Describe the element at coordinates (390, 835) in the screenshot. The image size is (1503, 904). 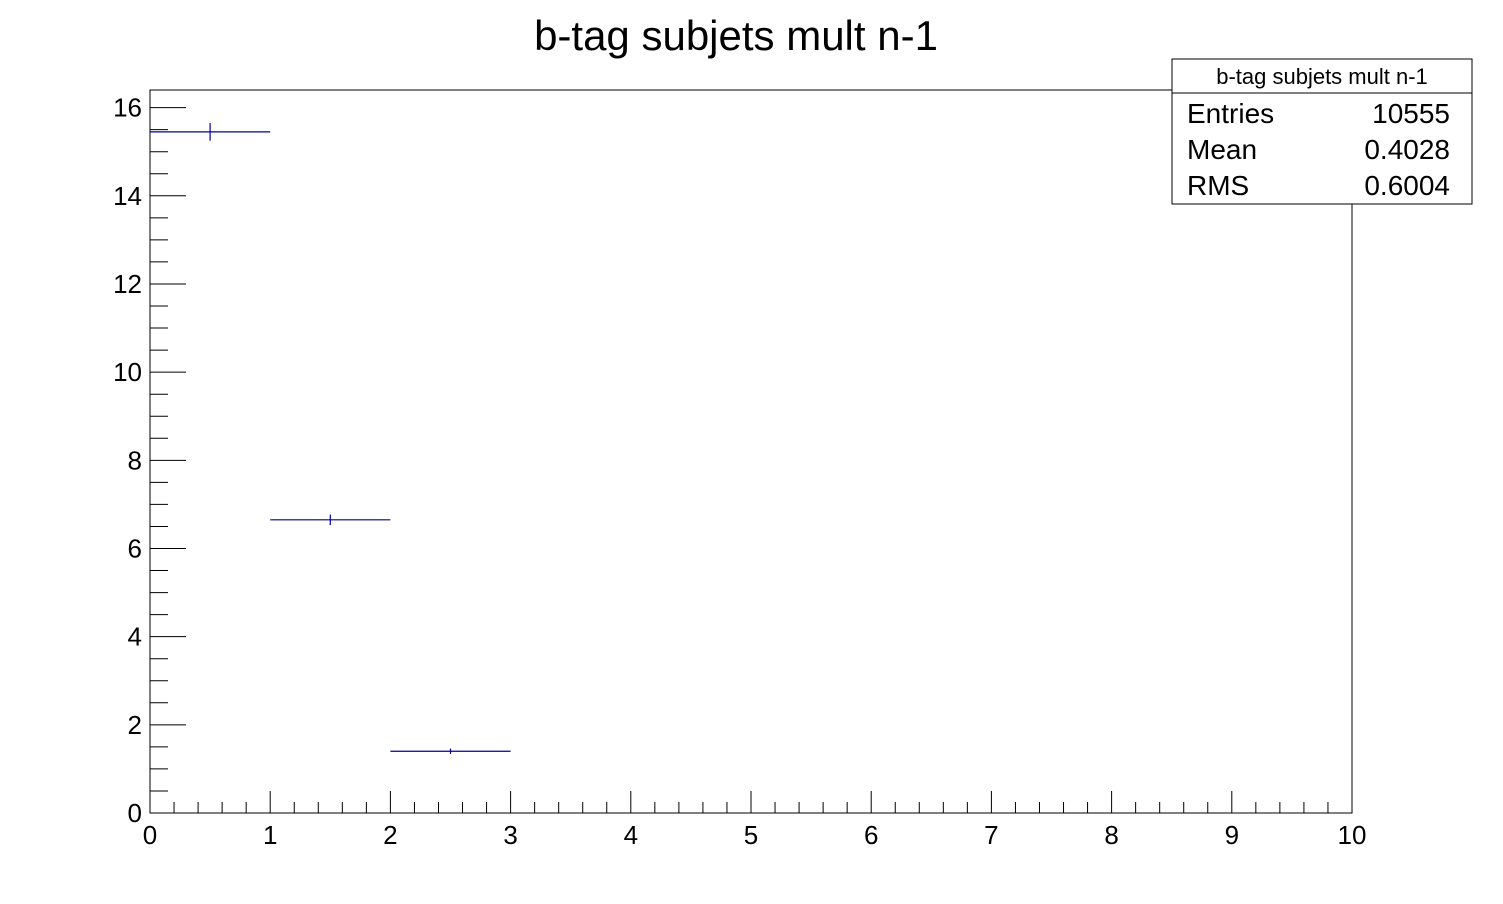
I see `x-tick-label: 2` at that location.